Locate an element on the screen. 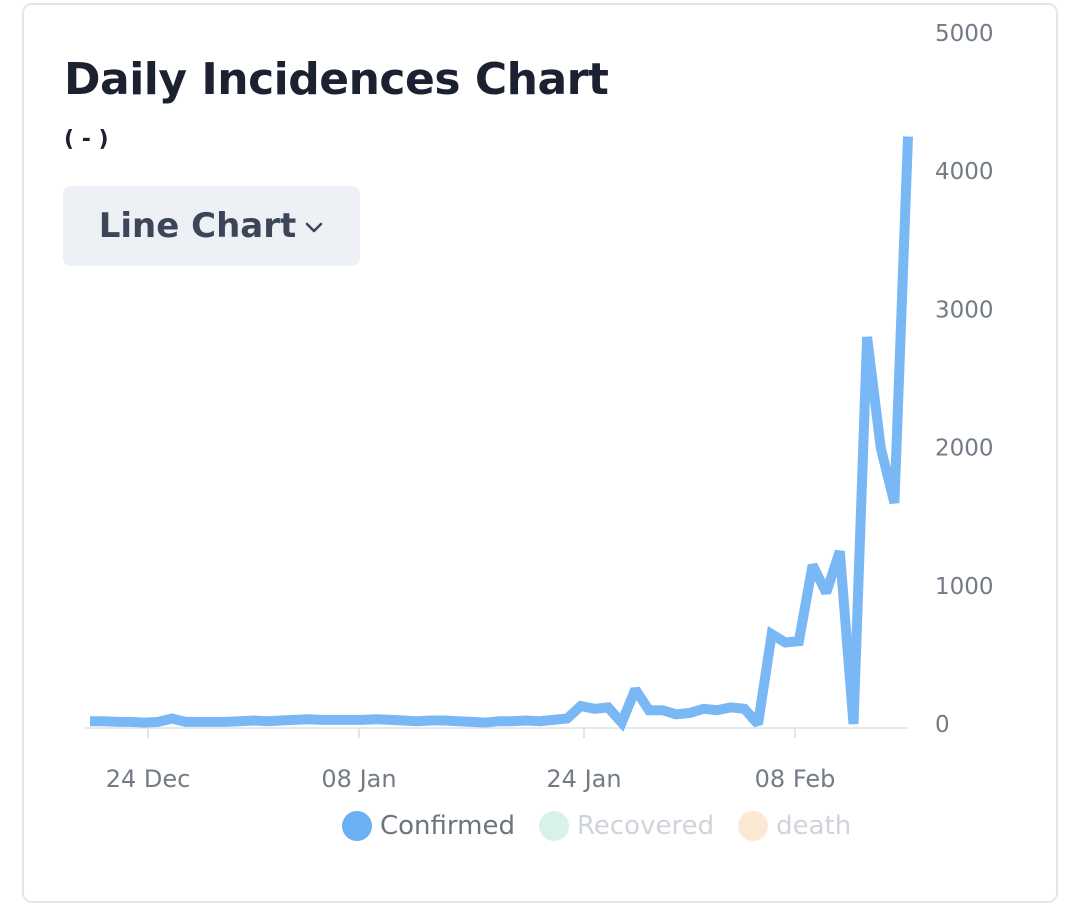 This screenshot has height=903, width=1080. y-tick-label: 5000 is located at coordinates (964, 34).